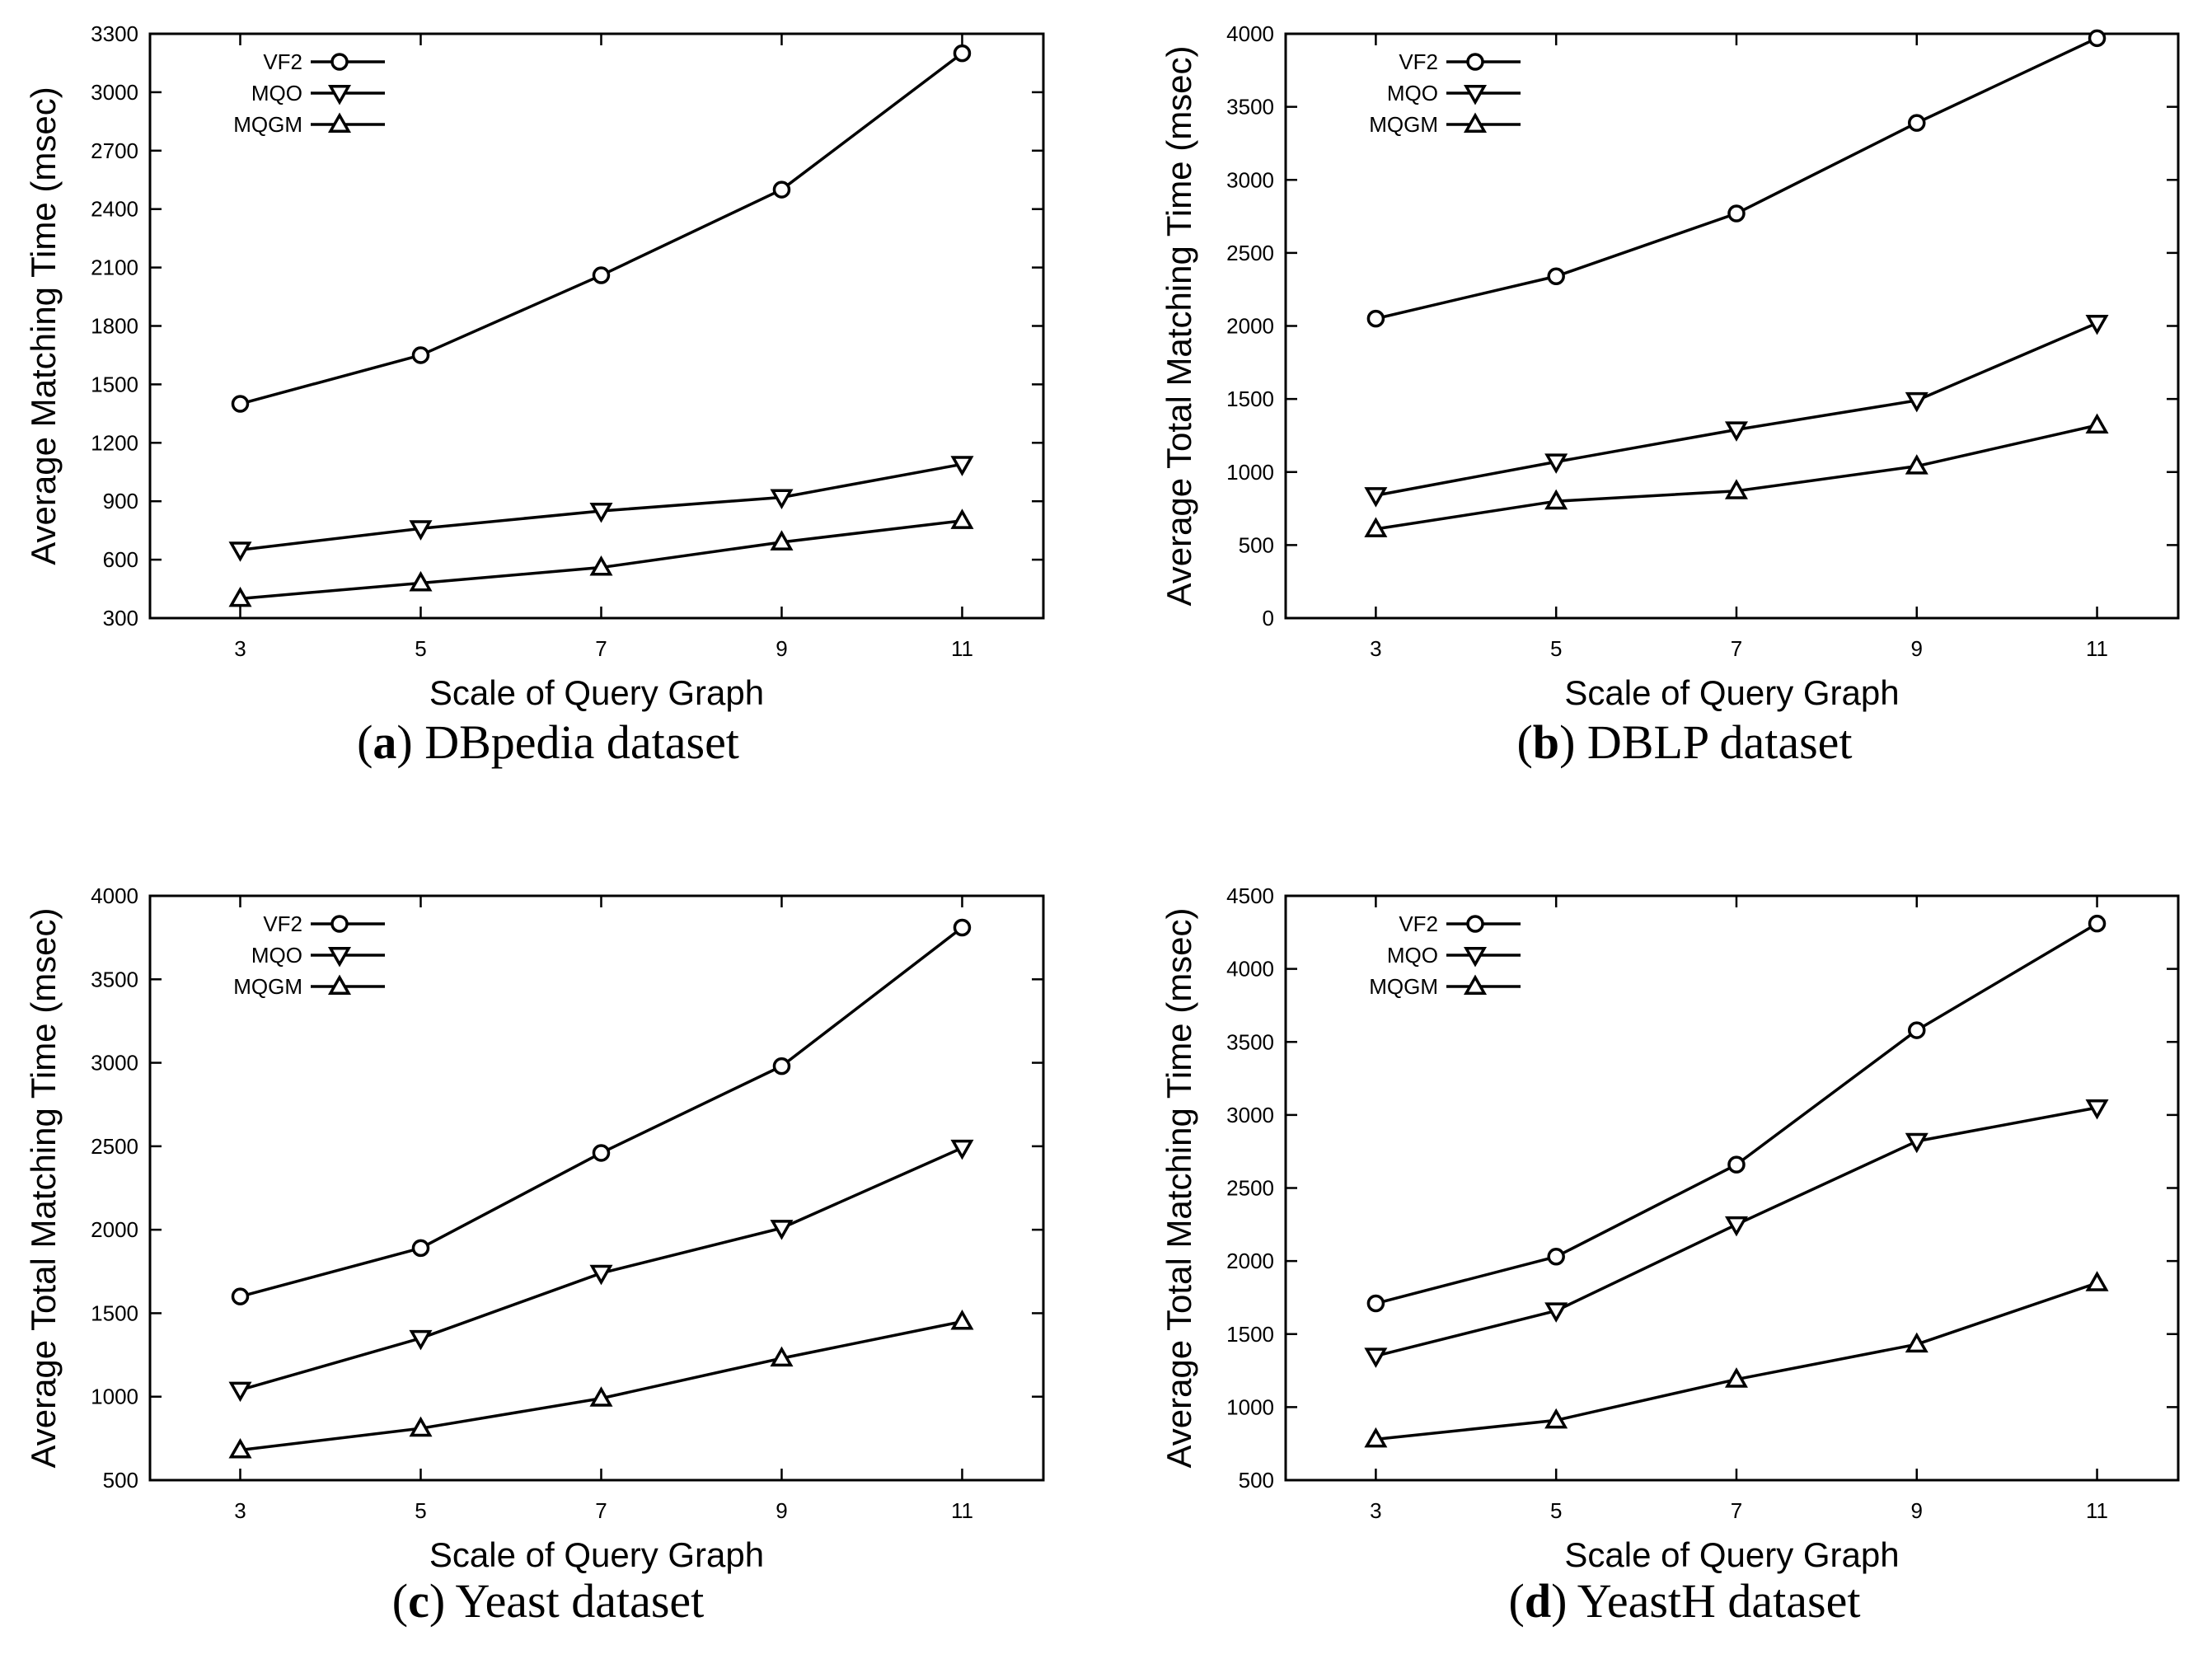 The width and height of the screenshot is (2212, 1673). I want to click on caption-text: DBLP dataset, so click(1720, 742).